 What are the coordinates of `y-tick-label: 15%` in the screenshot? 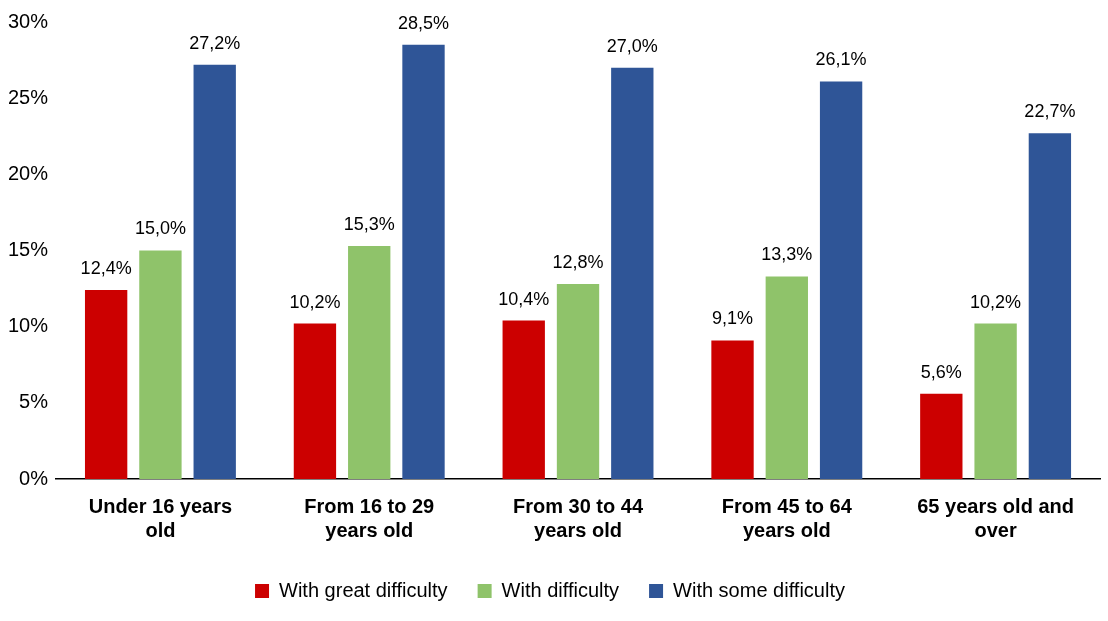 It's located at (28, 249).